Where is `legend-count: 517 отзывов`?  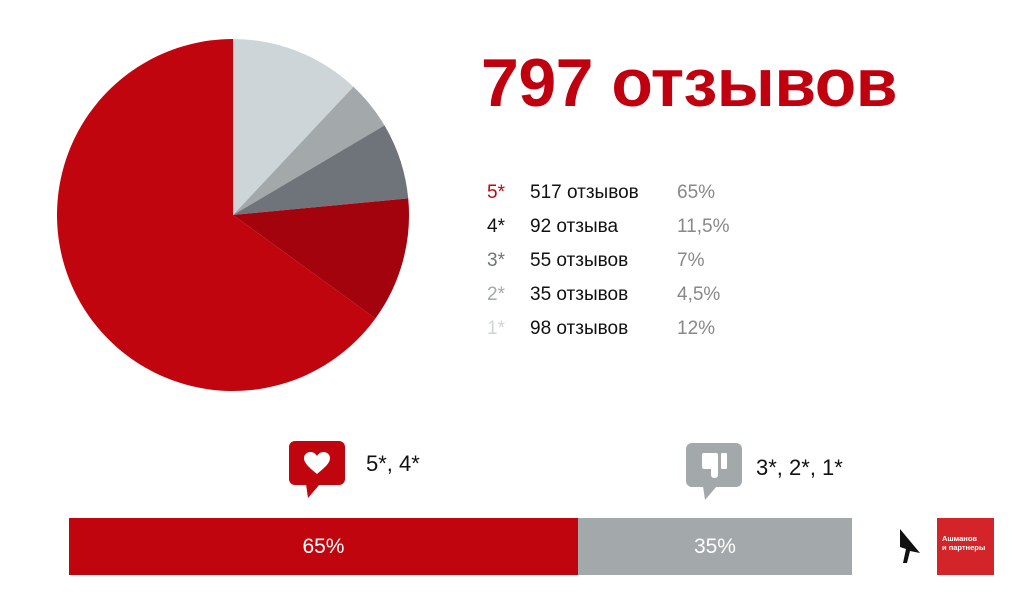
legend-count: 517 отзывов is located at coordinates (584, 192).